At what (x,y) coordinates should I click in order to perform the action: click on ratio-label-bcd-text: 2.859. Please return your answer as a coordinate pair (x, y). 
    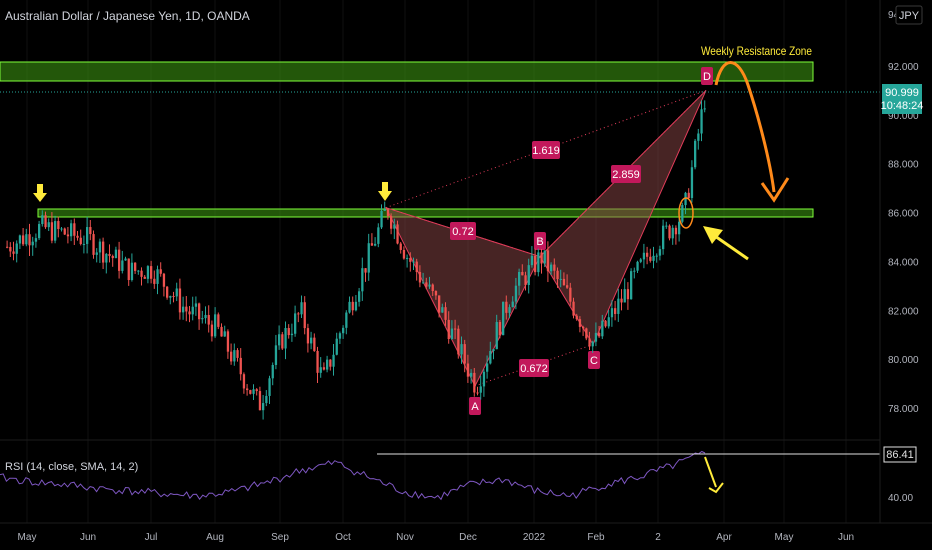
    Looking at the image, I should click on (626, 175).